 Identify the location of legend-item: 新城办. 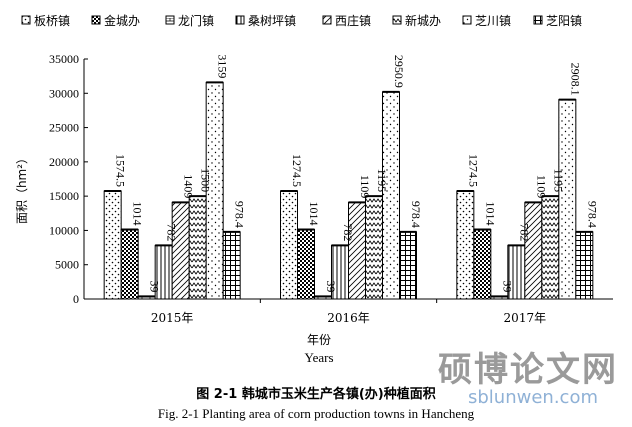
(416, 20).